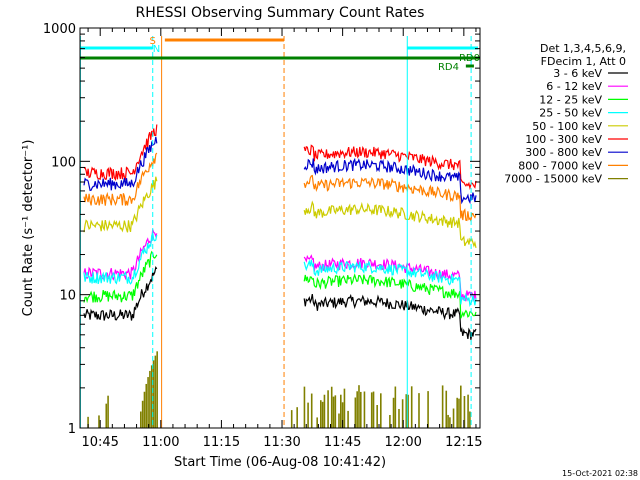  Describe the element at coordinates (583, 48) in the screenshot. I see `legend-header-0: Det 1,3,4,5,6,9,` at that location.